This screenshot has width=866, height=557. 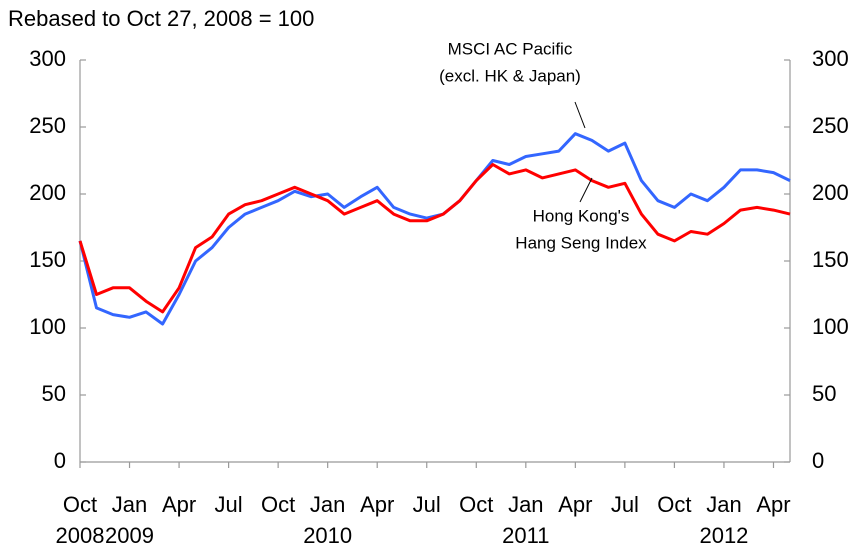 What do you see at coordinates (510, 48) in the screenshot?
I see `series-label: MSCI AC Pacific` at bounding box center [510, 48].